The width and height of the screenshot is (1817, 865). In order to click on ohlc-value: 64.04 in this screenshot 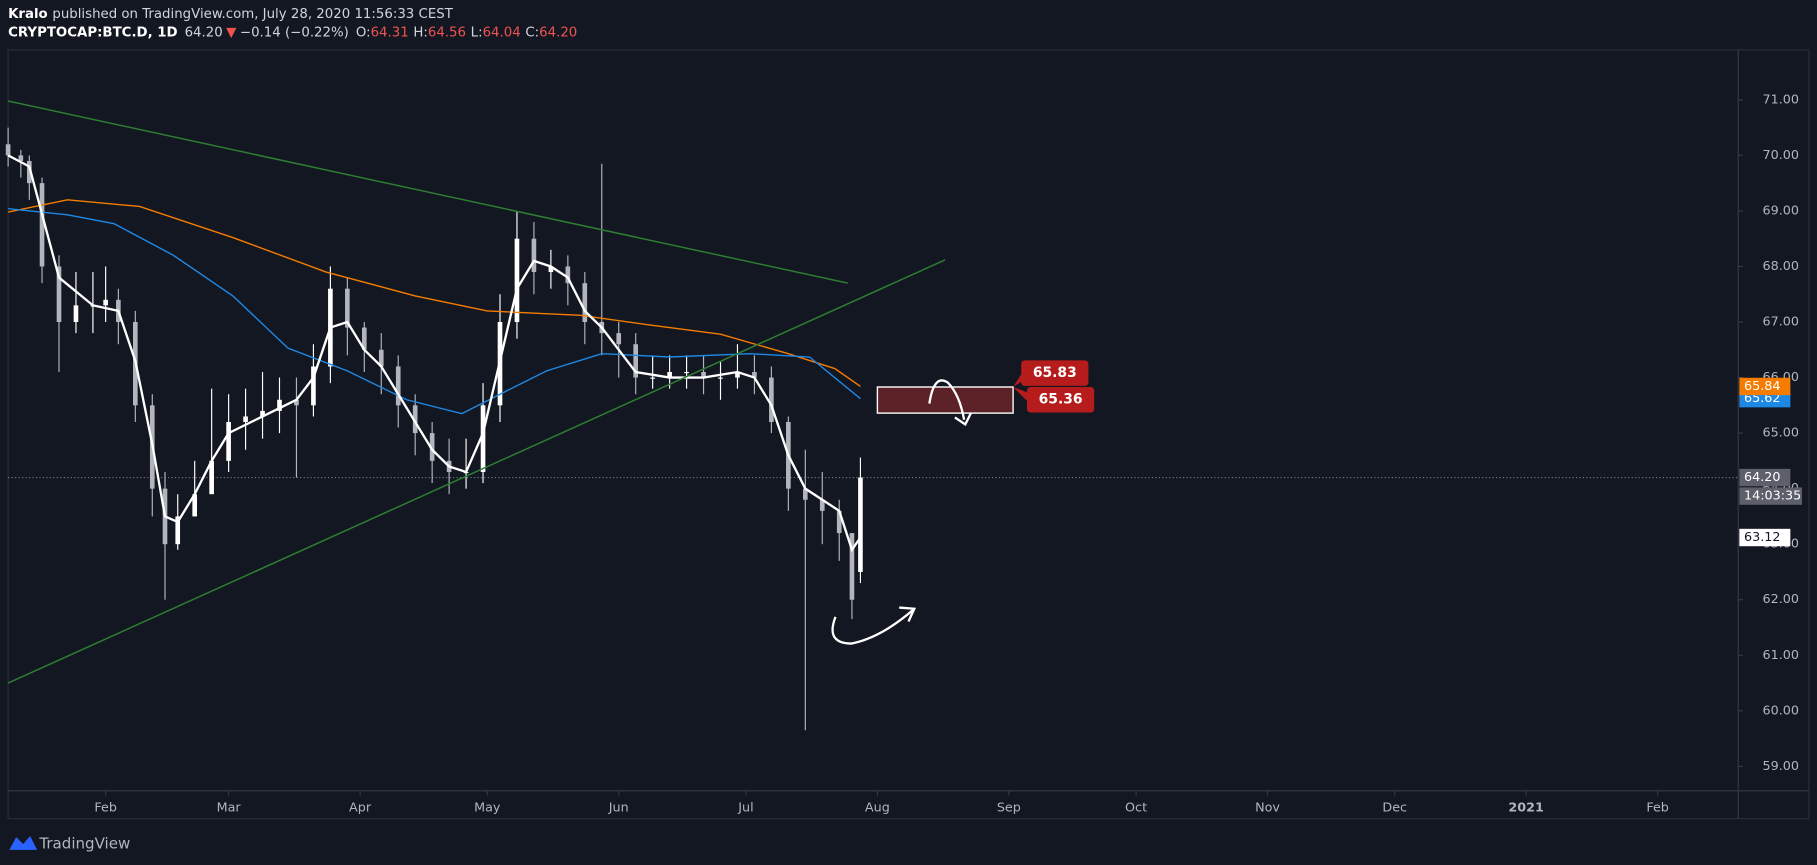, I will do `click(502, 32)`.